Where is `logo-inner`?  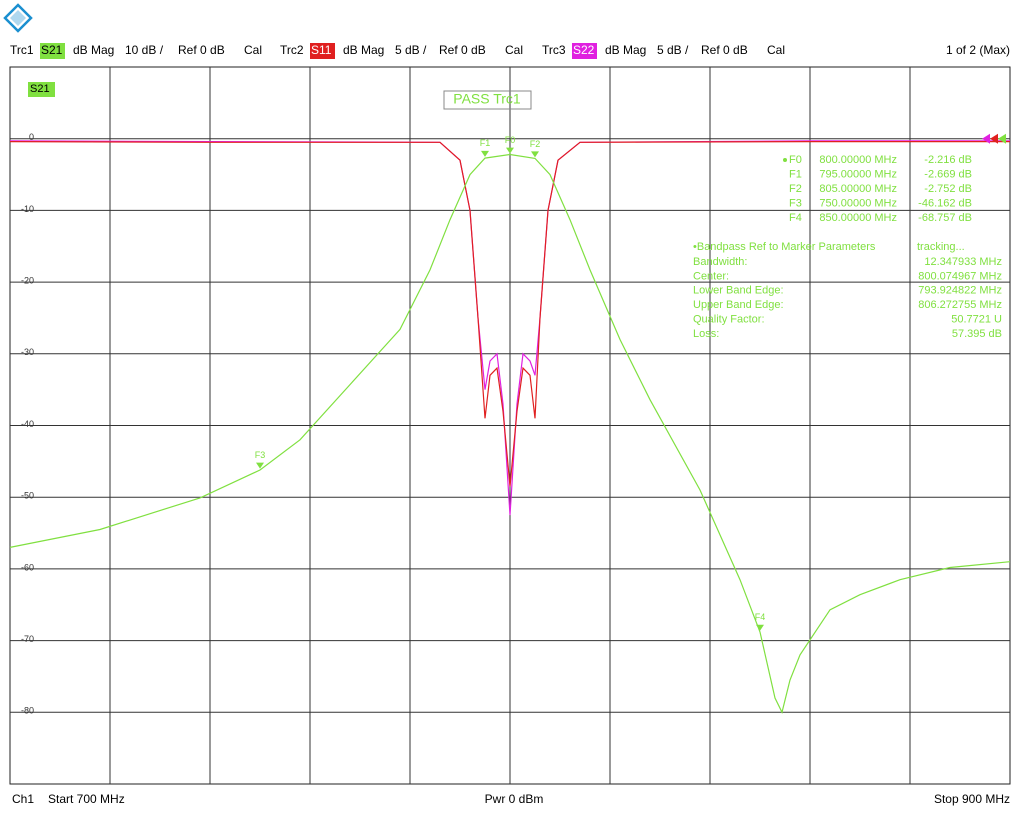
logo-inner is located at coordinates (18, 18).